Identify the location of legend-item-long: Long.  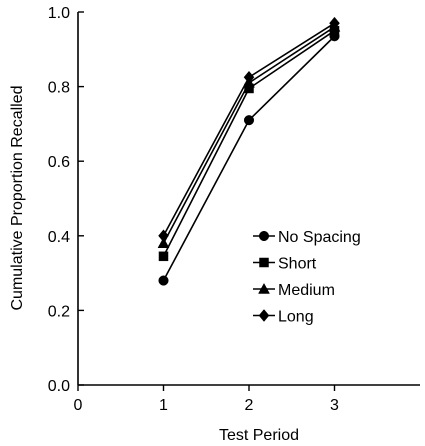
(283, 317).